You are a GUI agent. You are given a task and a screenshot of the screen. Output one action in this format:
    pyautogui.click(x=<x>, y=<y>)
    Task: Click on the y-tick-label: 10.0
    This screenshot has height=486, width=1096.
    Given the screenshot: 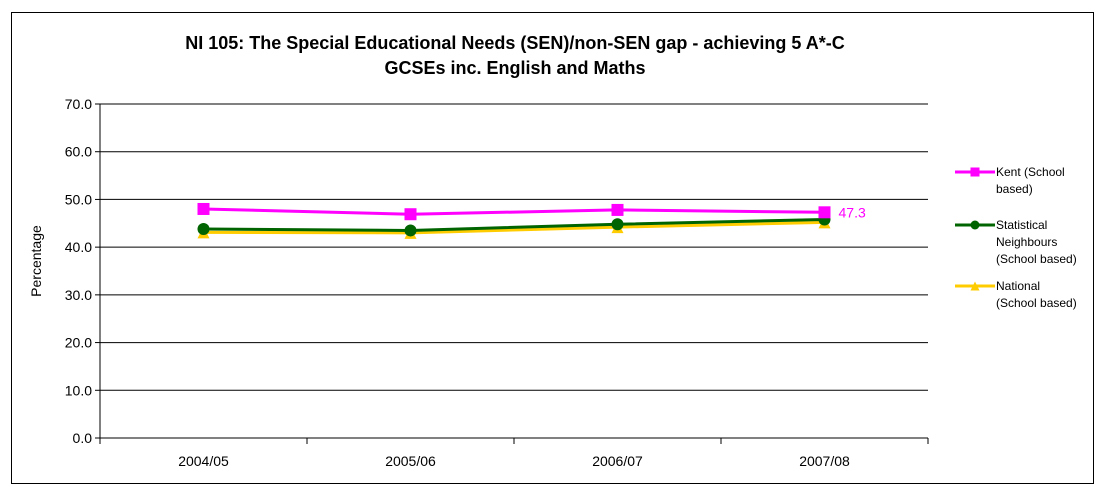 What is the action you would take?
    pyautogui.click(x=78, y=390)
    